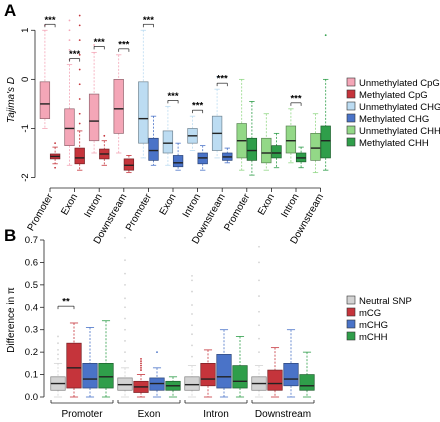 This screenshot has height=422, width=440. What do you see at coordinates (10, 235) in the screenshot?
I see `panel-b-letter: B` at bounding box center [10, 235].